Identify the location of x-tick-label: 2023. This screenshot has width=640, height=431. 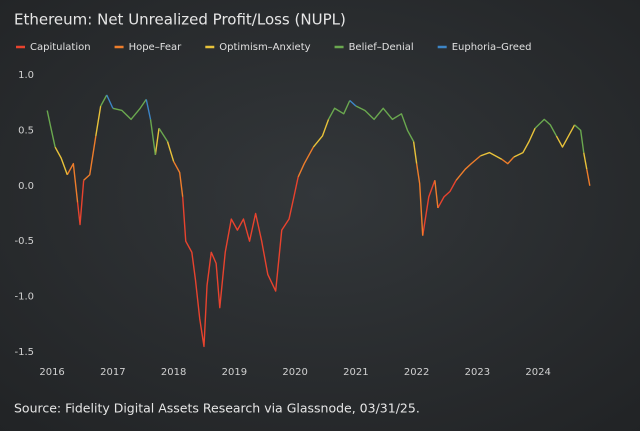
(477, 372).